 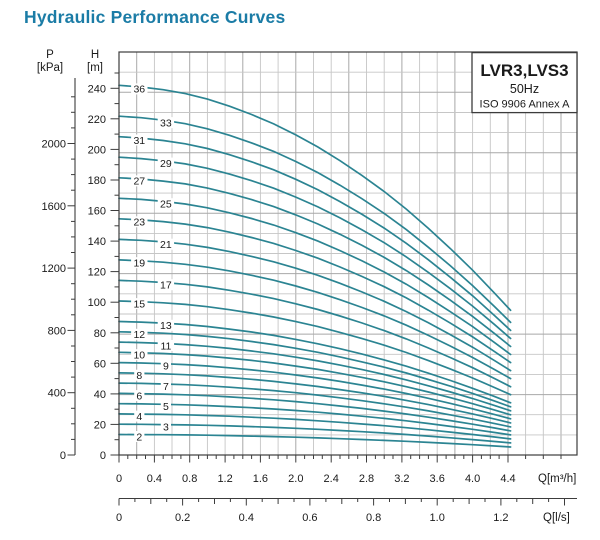 I want to click on pressure-tick-label: 400, so click(x=57, y=394).